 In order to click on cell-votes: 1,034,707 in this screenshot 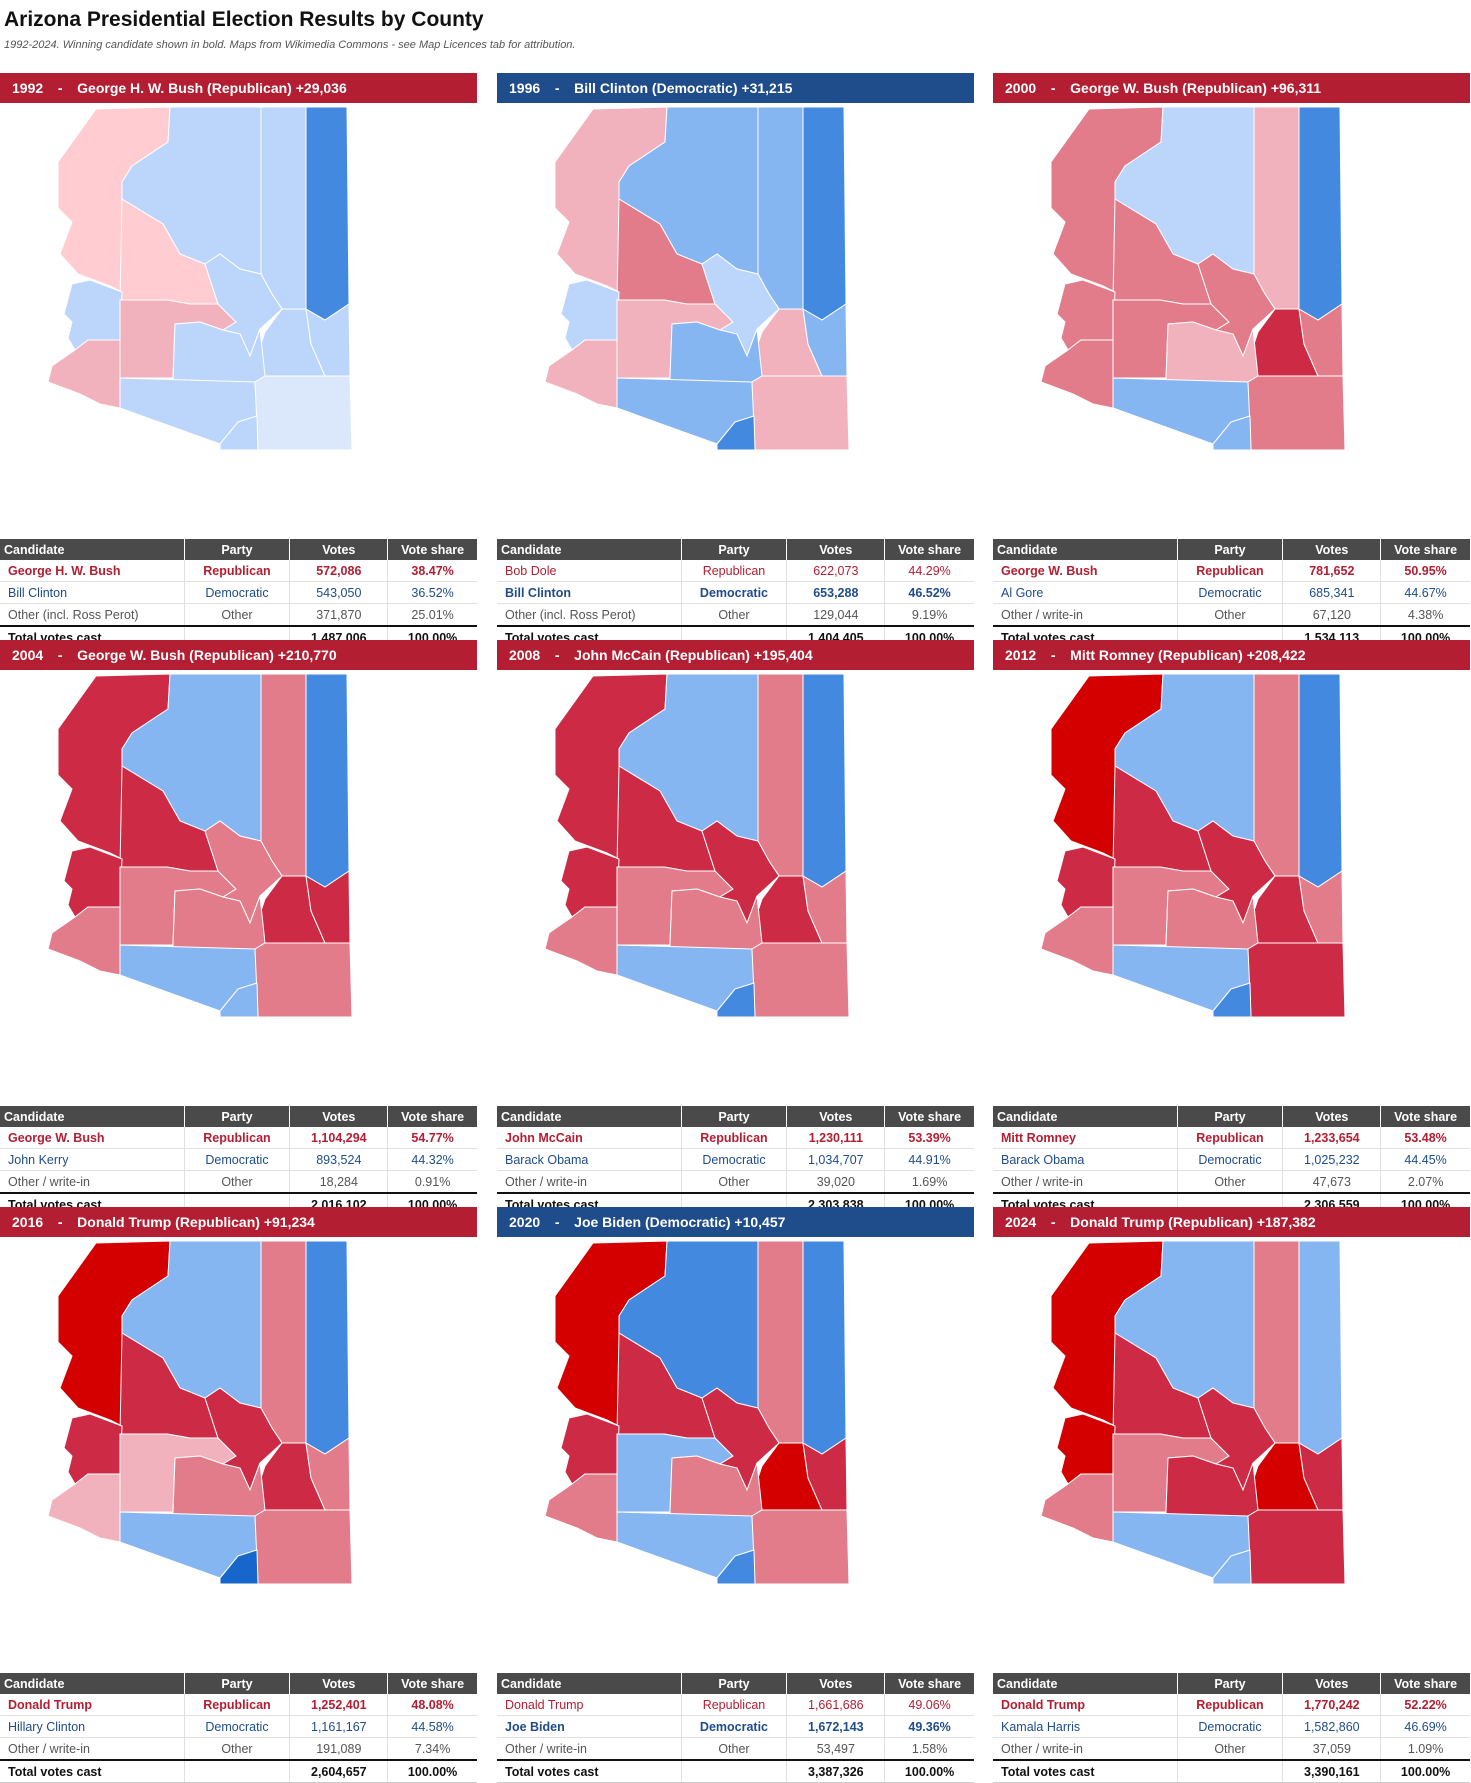, I will do `click(835, 1159)`.